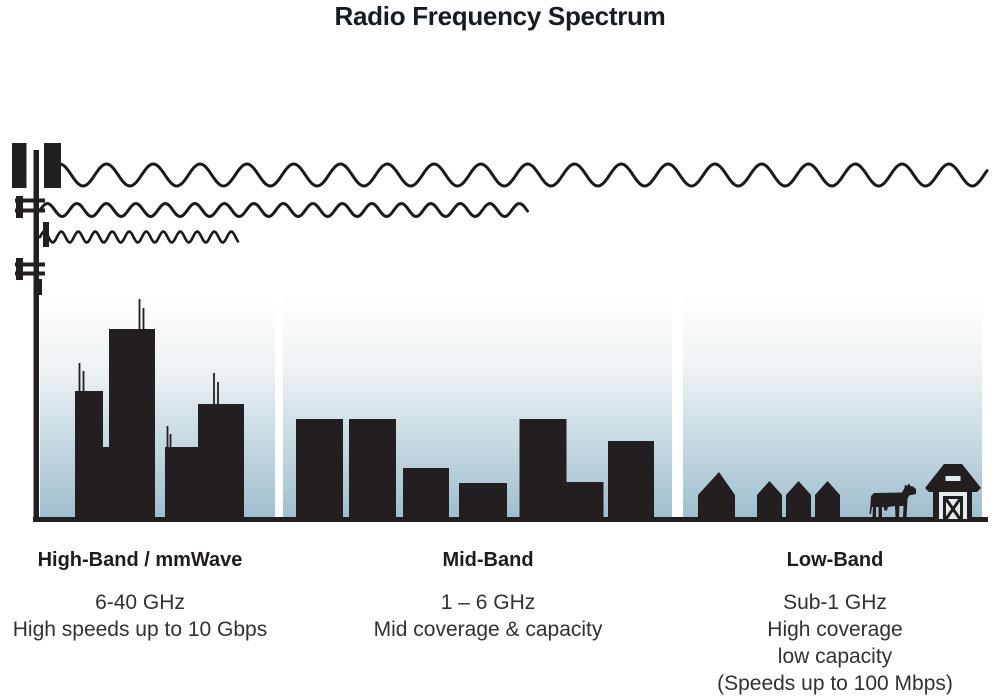  I want to click on high-band-description: High speeds up to 10 Gbps, so click(140, 629).